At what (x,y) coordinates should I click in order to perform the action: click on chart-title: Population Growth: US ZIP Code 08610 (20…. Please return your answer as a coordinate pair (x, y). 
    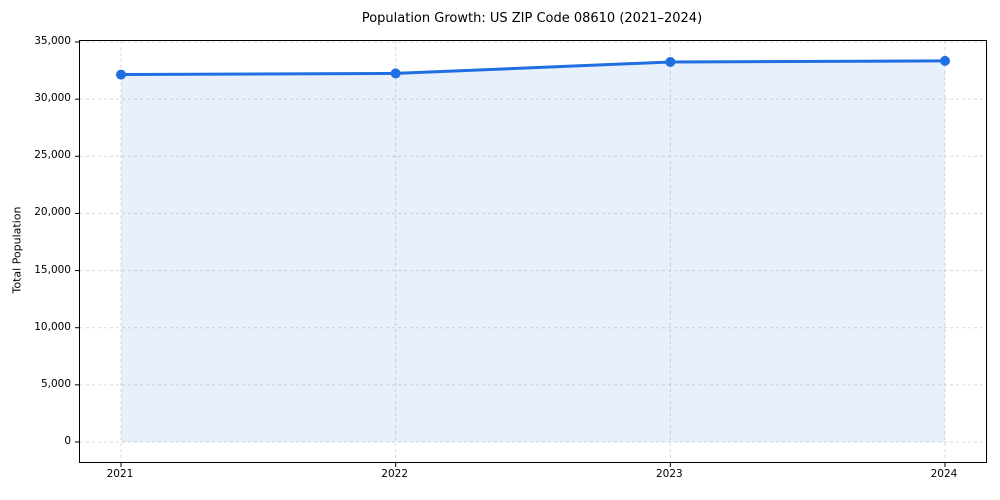
    Looking at the image, I should click on (532, 18).